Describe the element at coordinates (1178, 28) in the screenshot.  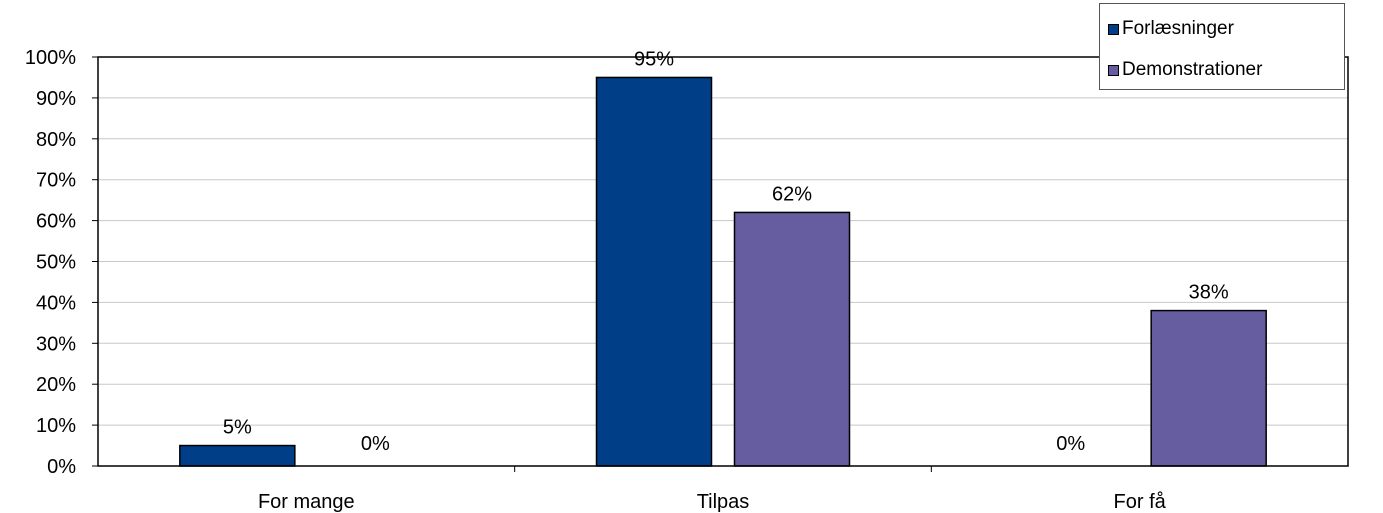
I see `legend-label-forlaesninger: Forlæsninger` at that location.